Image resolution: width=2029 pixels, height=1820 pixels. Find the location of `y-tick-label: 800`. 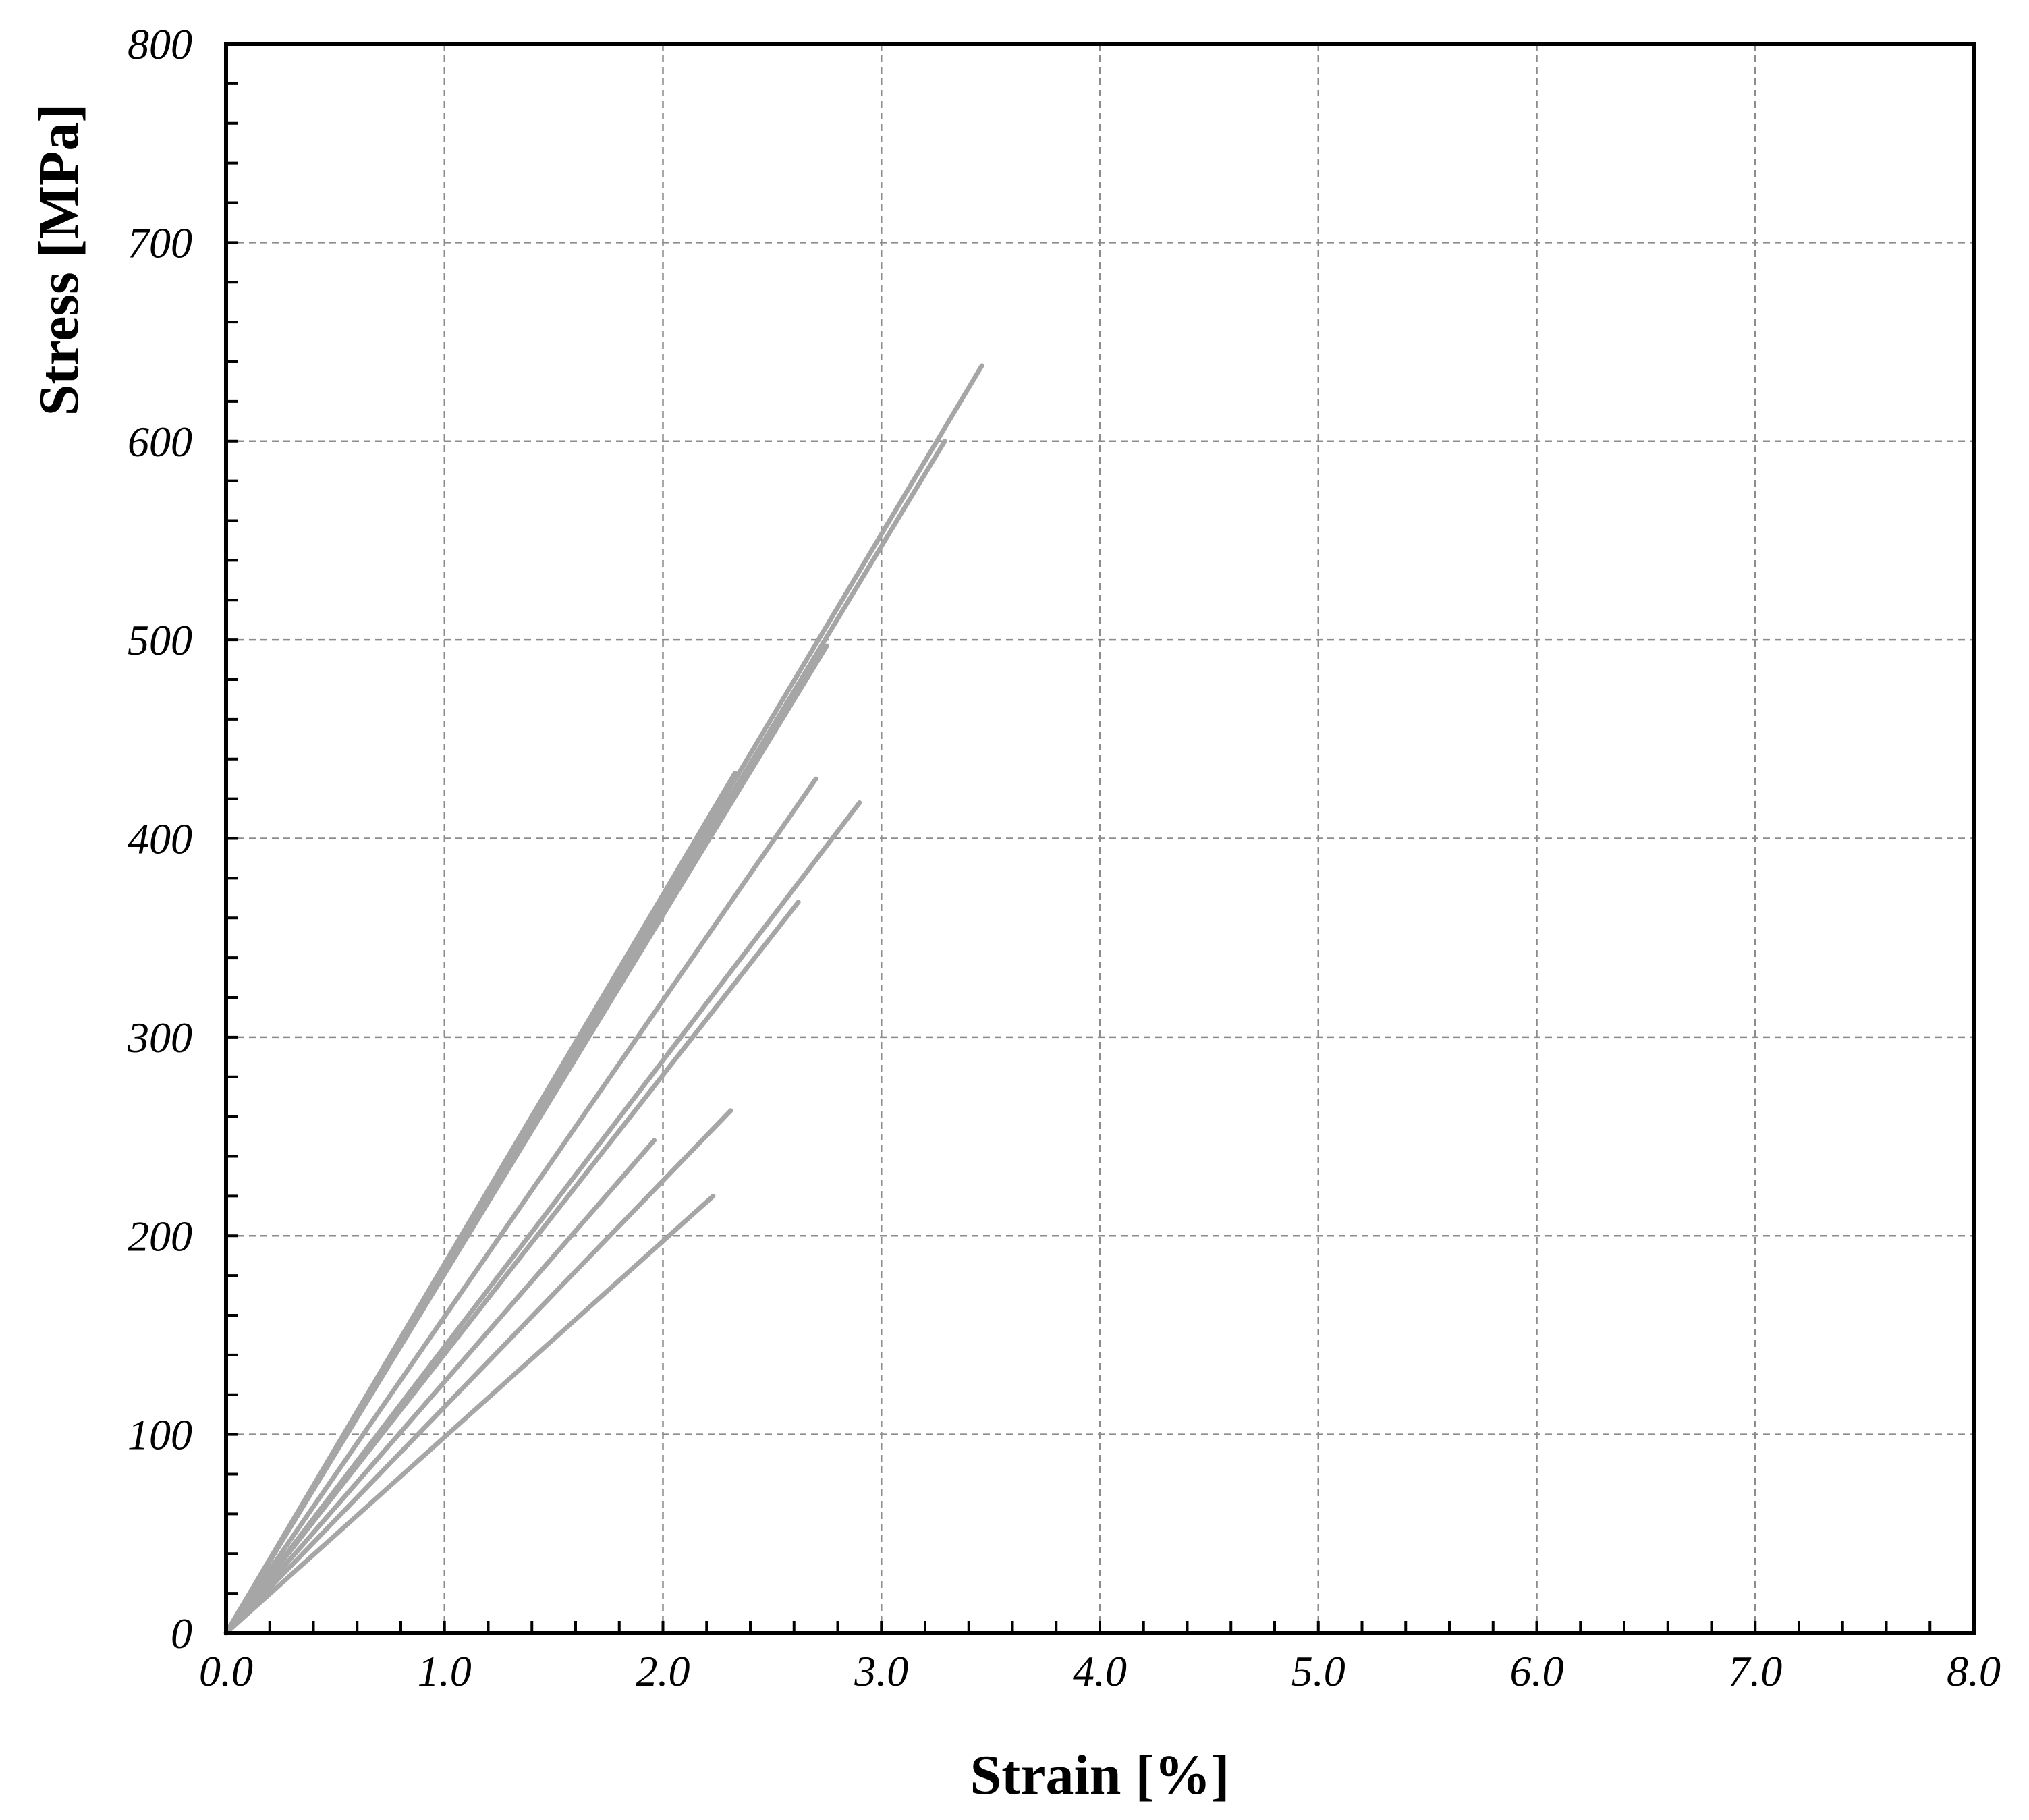

y-tick-label: 800 is located at coordinates (160, 44).